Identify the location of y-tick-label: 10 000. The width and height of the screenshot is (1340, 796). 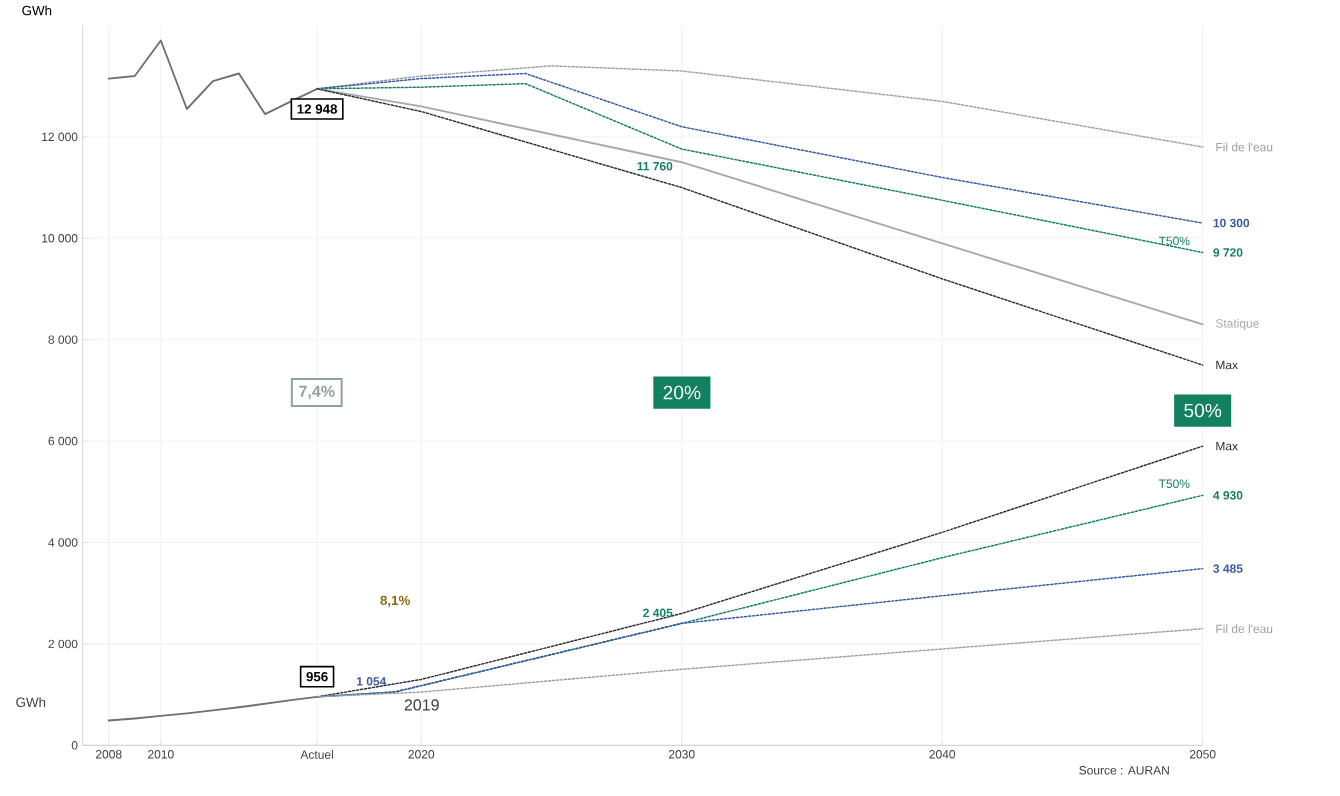
(60, 238).